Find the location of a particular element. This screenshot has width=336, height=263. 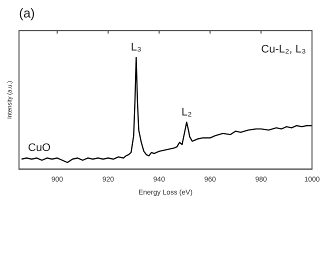

annotation: L₂ is located at coordinates (186, 112).